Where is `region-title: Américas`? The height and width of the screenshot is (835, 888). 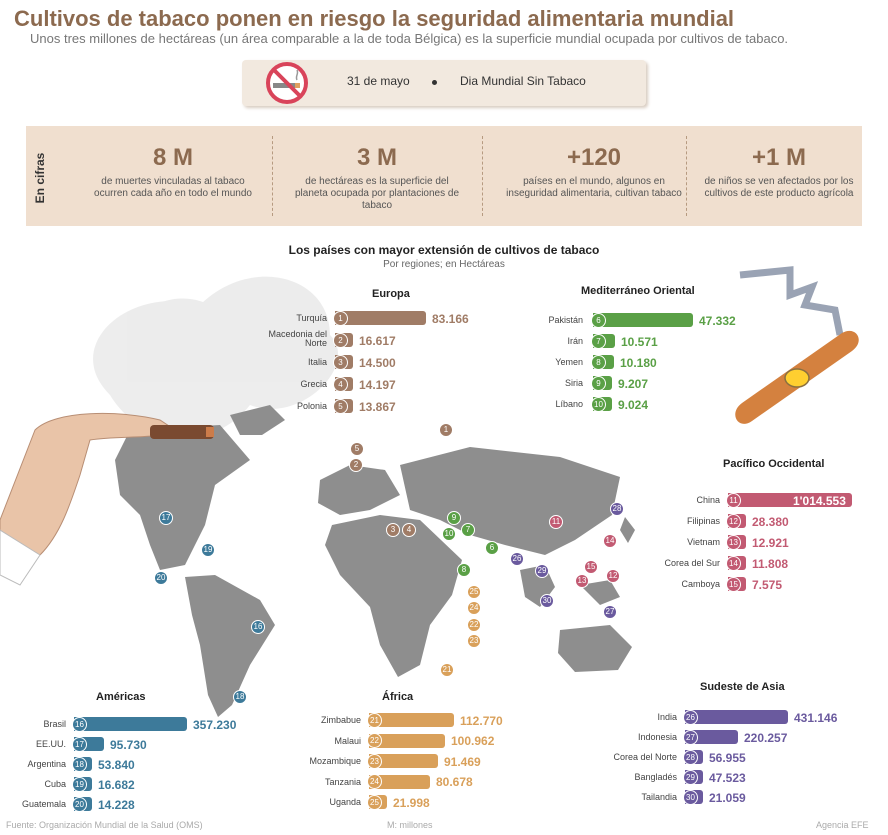
region-title: Américas is located at coordinates (121, 697).